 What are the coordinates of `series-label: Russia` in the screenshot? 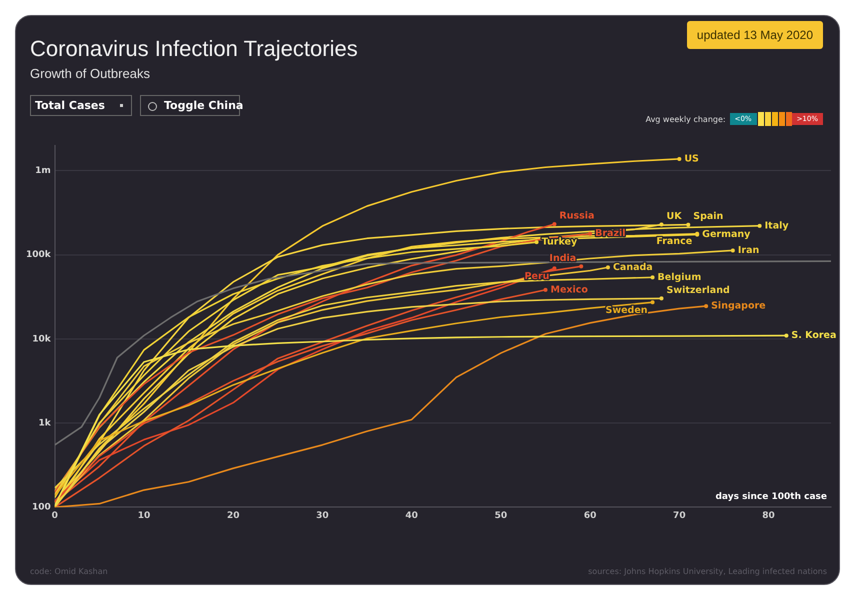 It's located at (576, 216).